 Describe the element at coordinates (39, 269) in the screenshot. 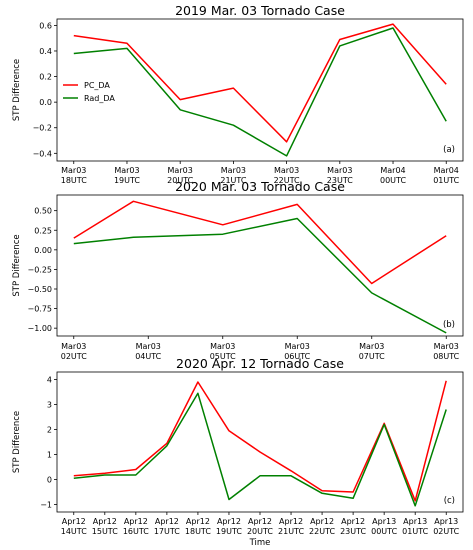

I see `y-tick-label: −0.25` at that location.